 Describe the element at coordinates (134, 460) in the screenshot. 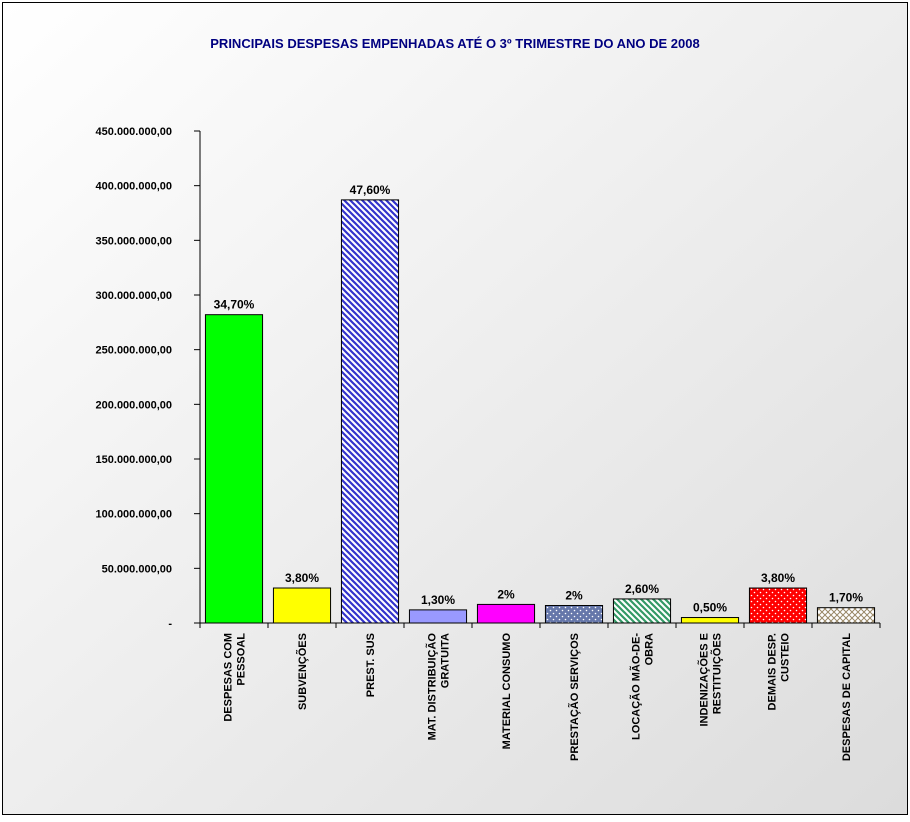

I see `y-tick-label: 150.000.000,00` at that location.